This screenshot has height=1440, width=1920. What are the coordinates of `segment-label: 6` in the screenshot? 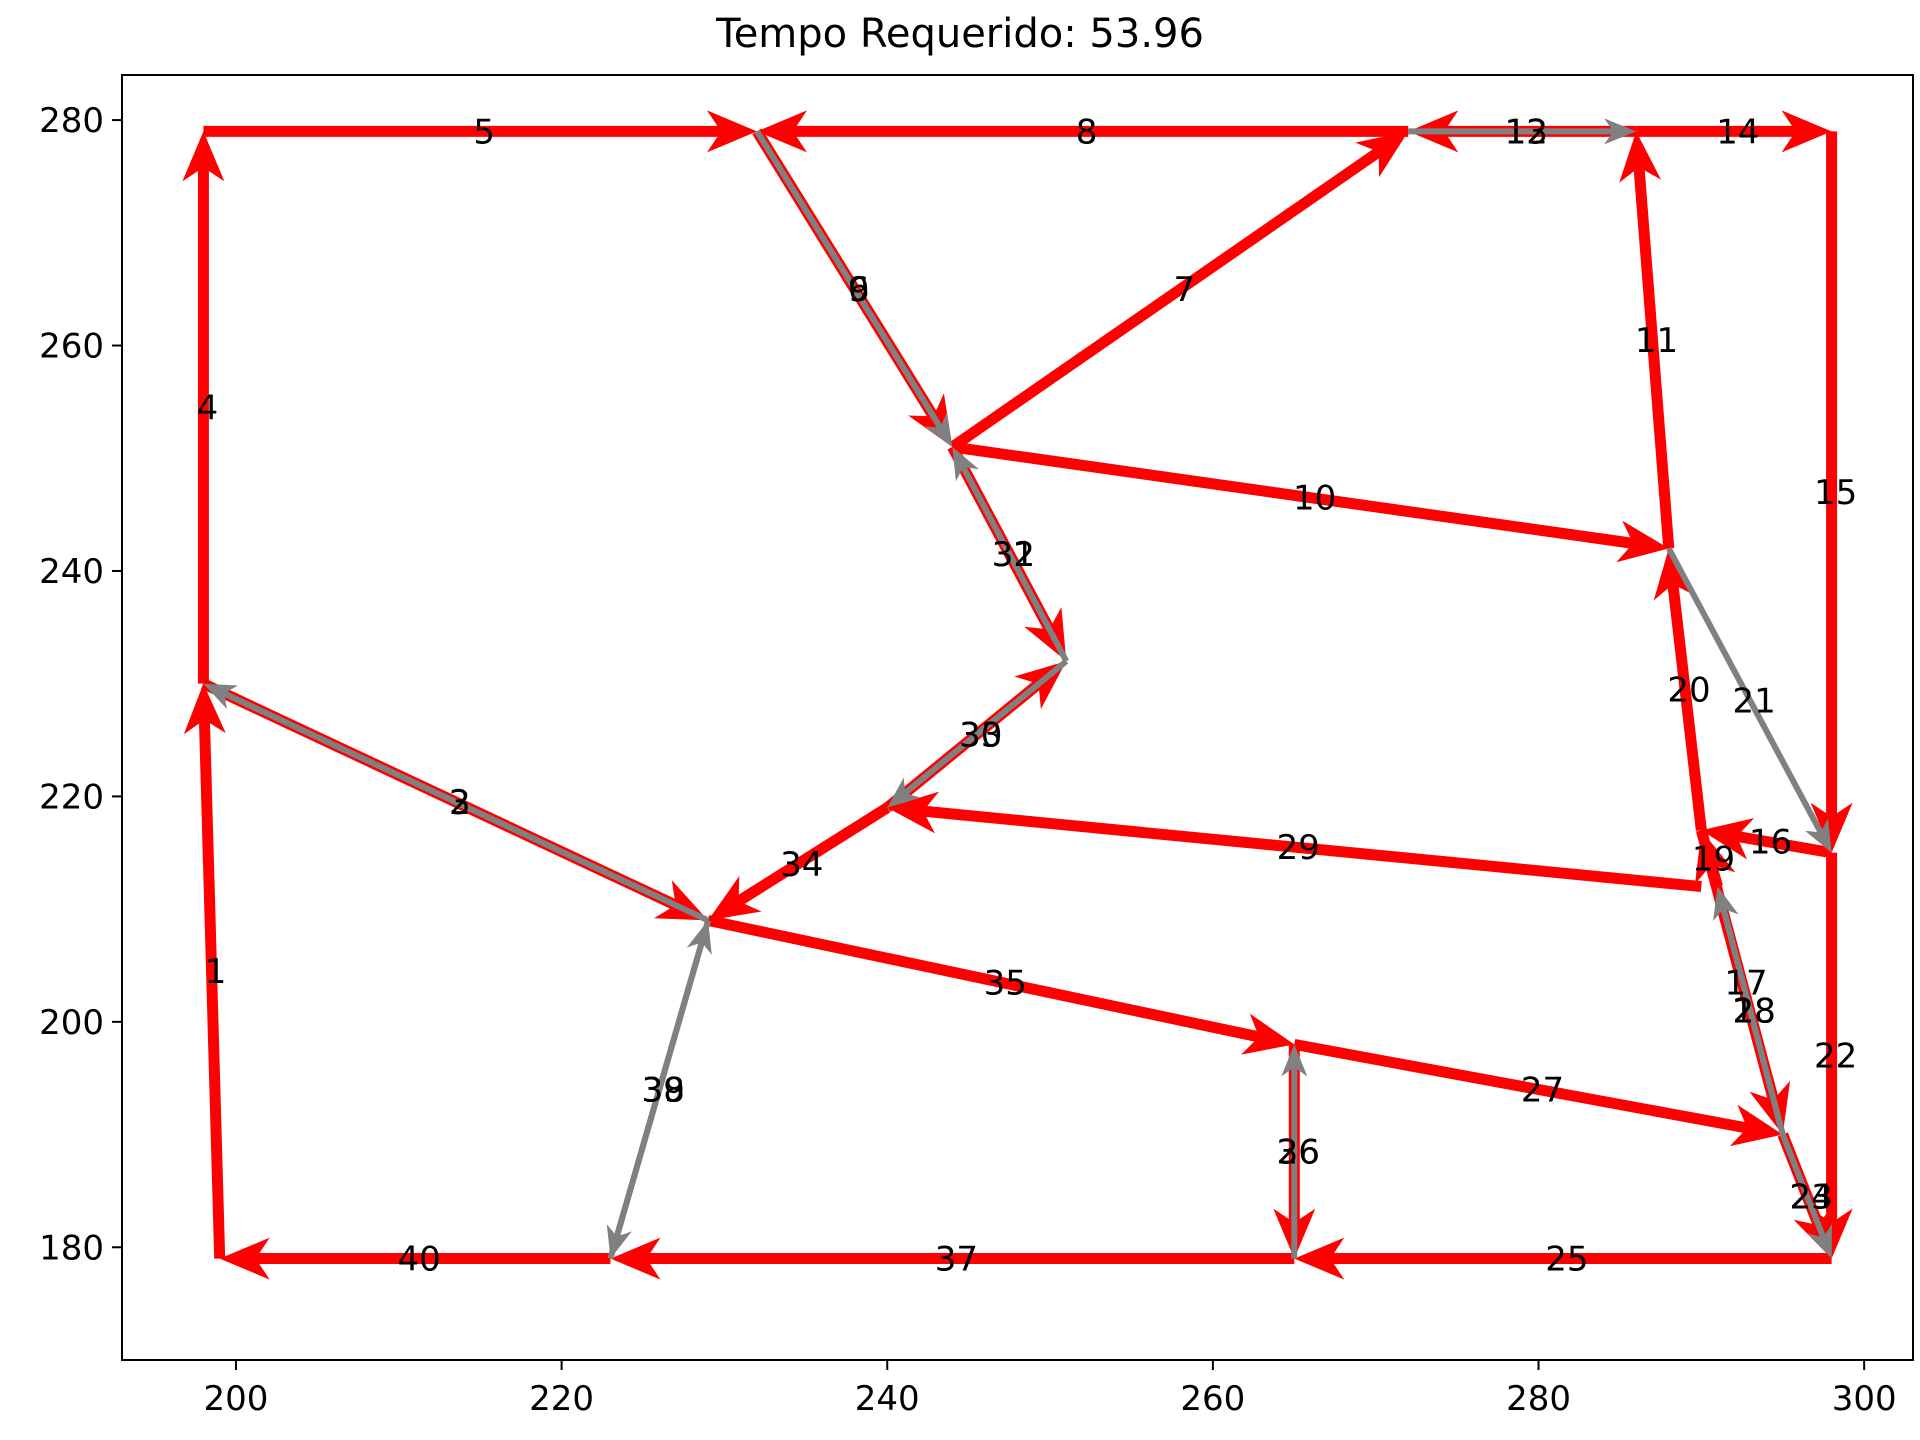 It's located at (859, 290).